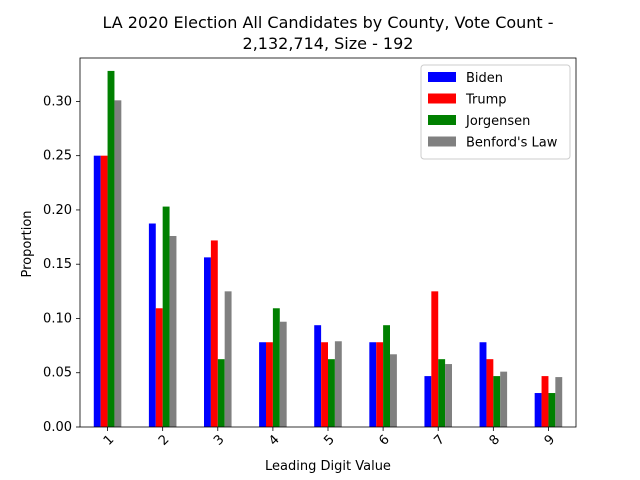 This screenshot has width=640, height=480. Describe the element at coordinates (57, 373) in the screenshot. I see `y-tick-label: 0.05` at that location.